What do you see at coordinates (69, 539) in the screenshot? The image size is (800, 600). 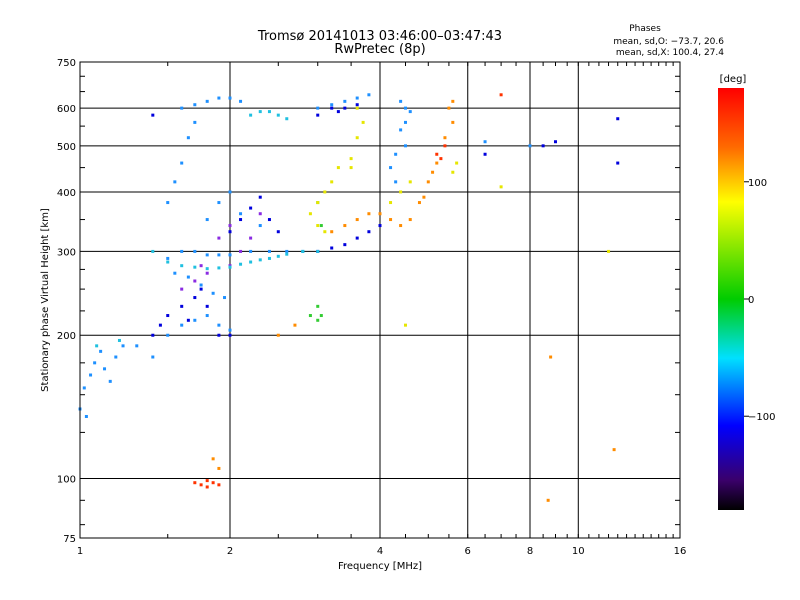 I see `y-tick-label: 75` at bounding box center [69, 539].